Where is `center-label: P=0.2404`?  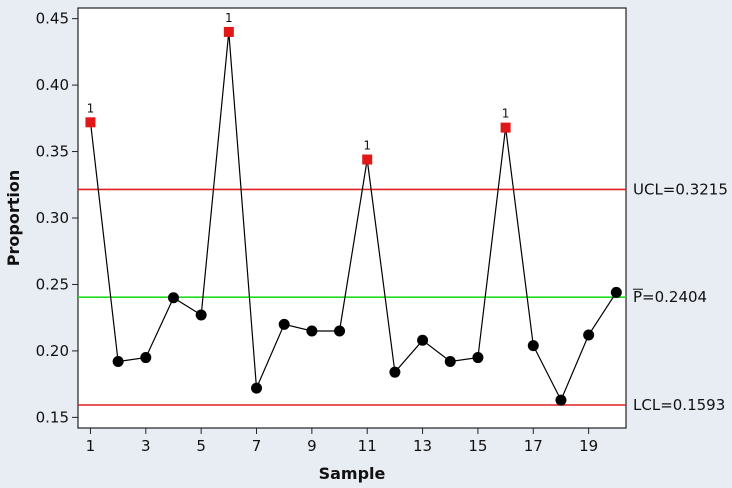 center-label: P=0.2404 is located at coordinates (670, 297).